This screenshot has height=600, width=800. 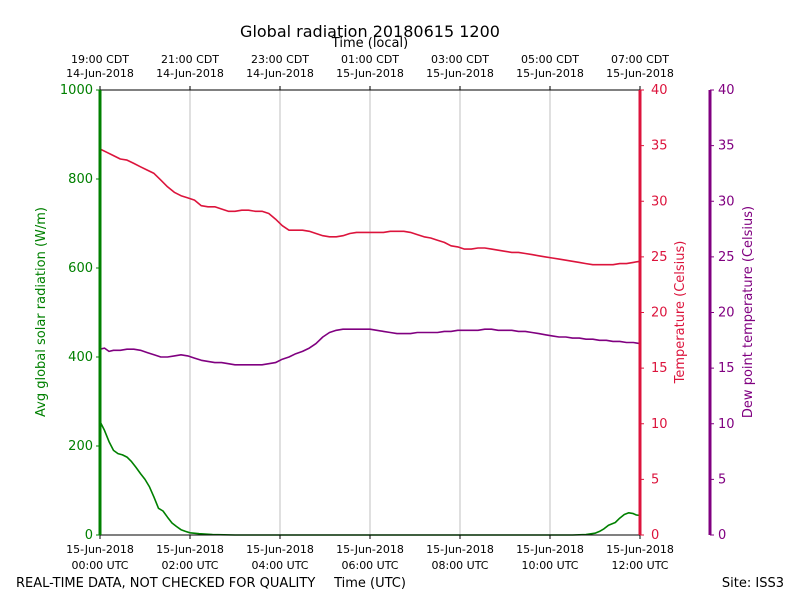 I want to click on footer-right: Site: ISS3, so click(x=753, y=583).